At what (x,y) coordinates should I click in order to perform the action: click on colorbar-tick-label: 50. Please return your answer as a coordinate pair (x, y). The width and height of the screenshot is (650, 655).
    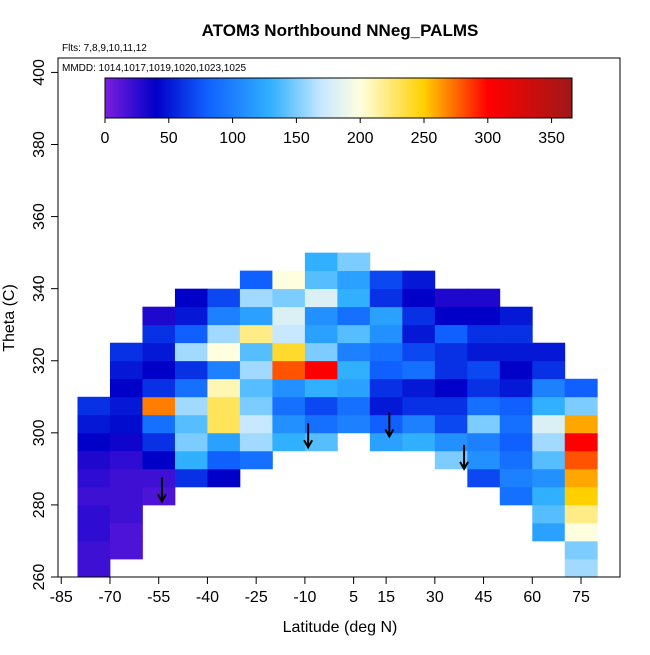
    Looking at the image, I should click on (169, 138).